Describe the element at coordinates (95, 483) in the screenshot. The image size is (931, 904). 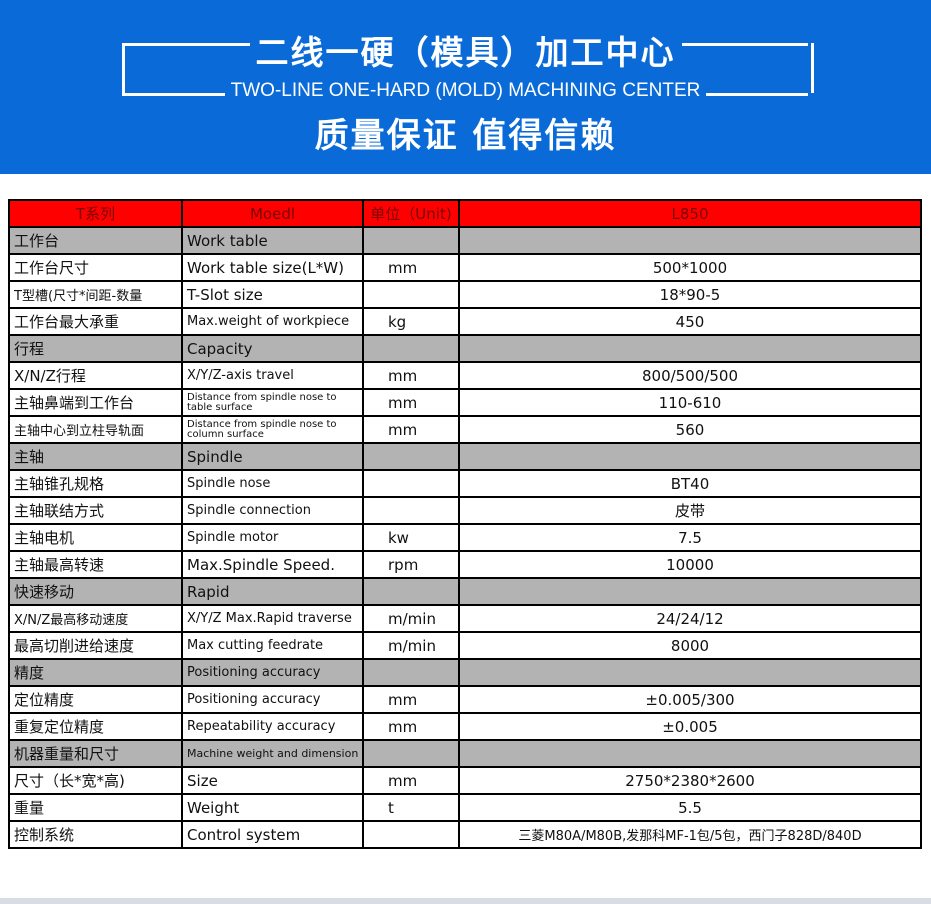
I see `row-label-cn: 主轴锥孔规格` at that location.